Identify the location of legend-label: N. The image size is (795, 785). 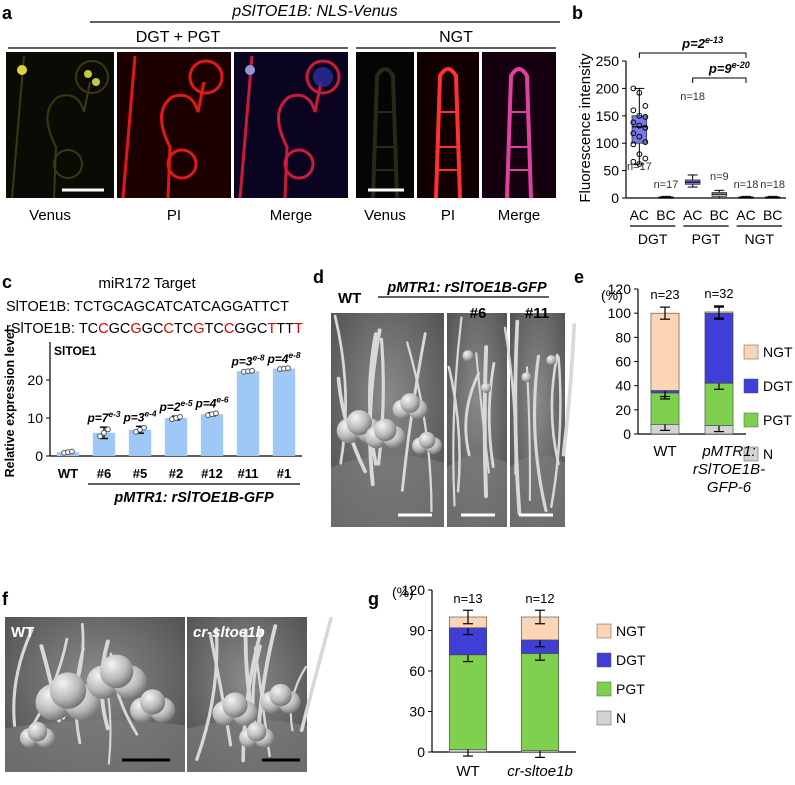
(768, 454).